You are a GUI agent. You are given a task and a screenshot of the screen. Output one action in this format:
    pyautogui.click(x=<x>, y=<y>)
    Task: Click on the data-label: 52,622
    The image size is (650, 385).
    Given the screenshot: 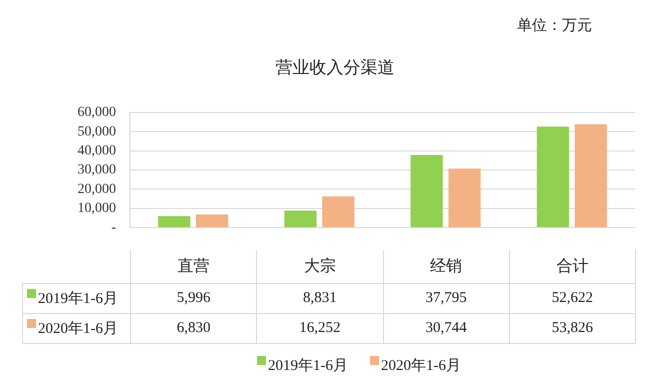 What is the action you would take?
    pyautogui.click(x=572, y=299)
    